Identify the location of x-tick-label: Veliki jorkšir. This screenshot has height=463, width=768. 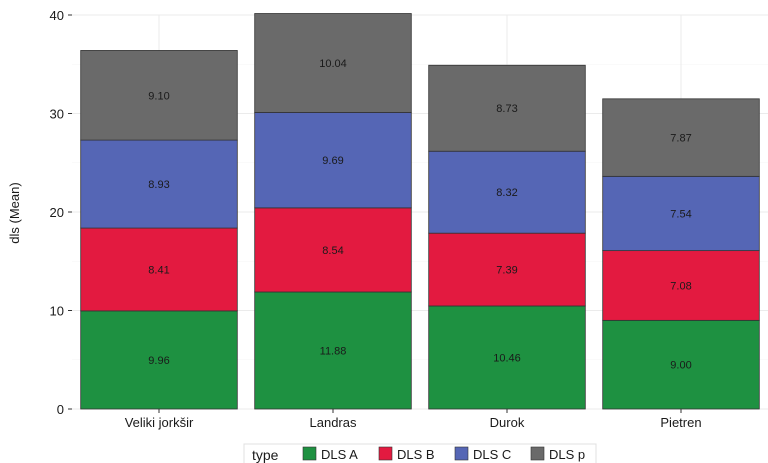
(159, 422).